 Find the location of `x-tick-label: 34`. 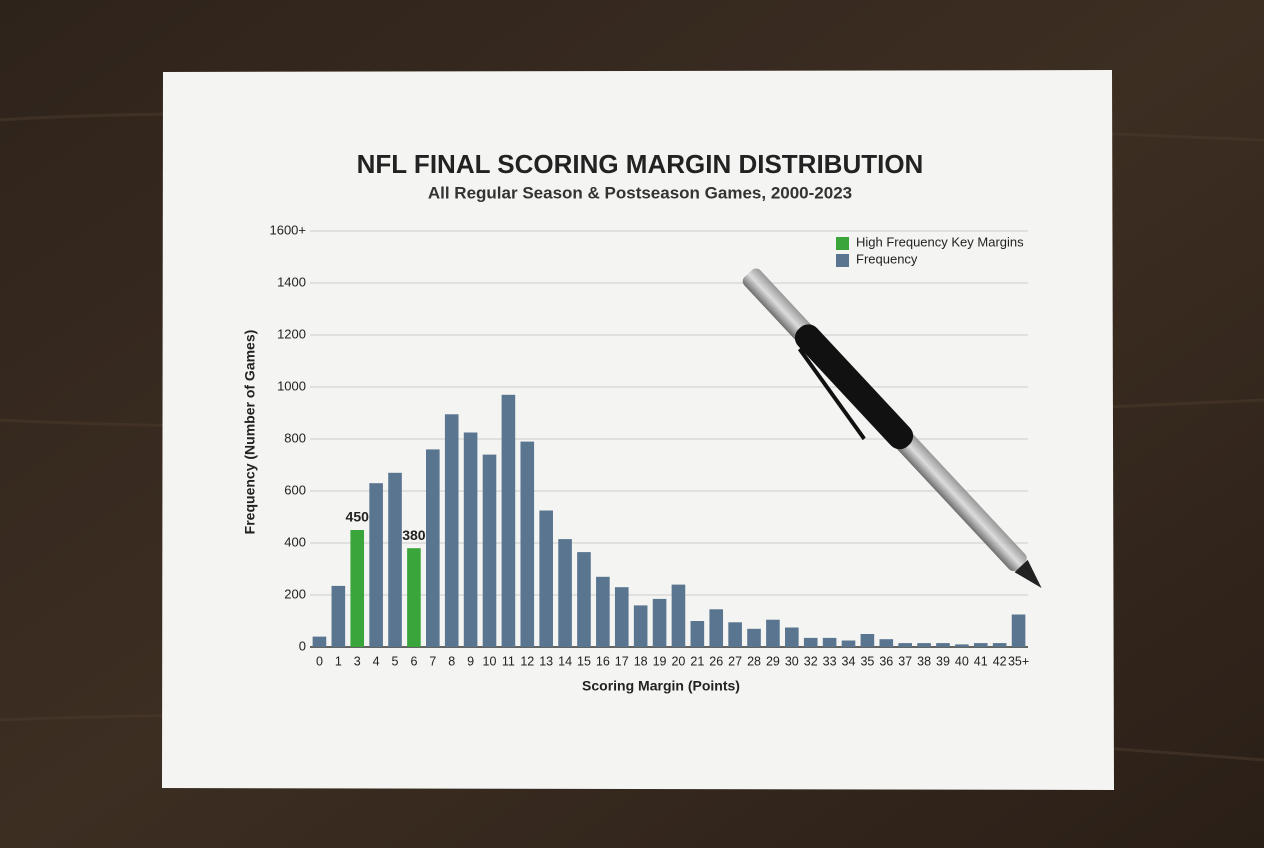

x-tick-label: 34 is located at coordinates (849, 661).